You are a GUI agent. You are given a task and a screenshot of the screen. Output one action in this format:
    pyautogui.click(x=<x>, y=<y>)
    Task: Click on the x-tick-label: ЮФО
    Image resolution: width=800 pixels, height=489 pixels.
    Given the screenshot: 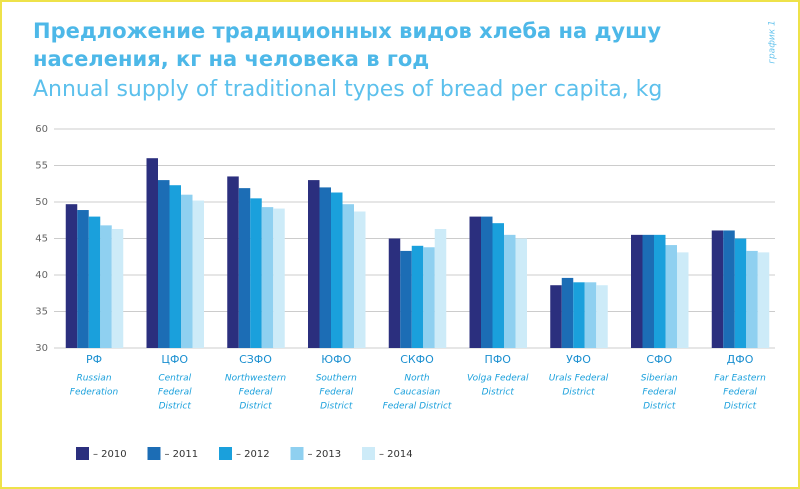 What is the action you would take?
    pyautogui.click(x=336, y=359)
    